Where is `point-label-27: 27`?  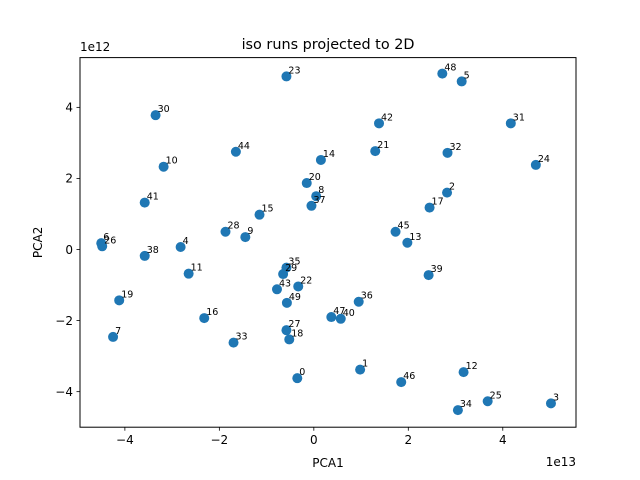 point-label-27: 27 is located at coordinates (294, 324).